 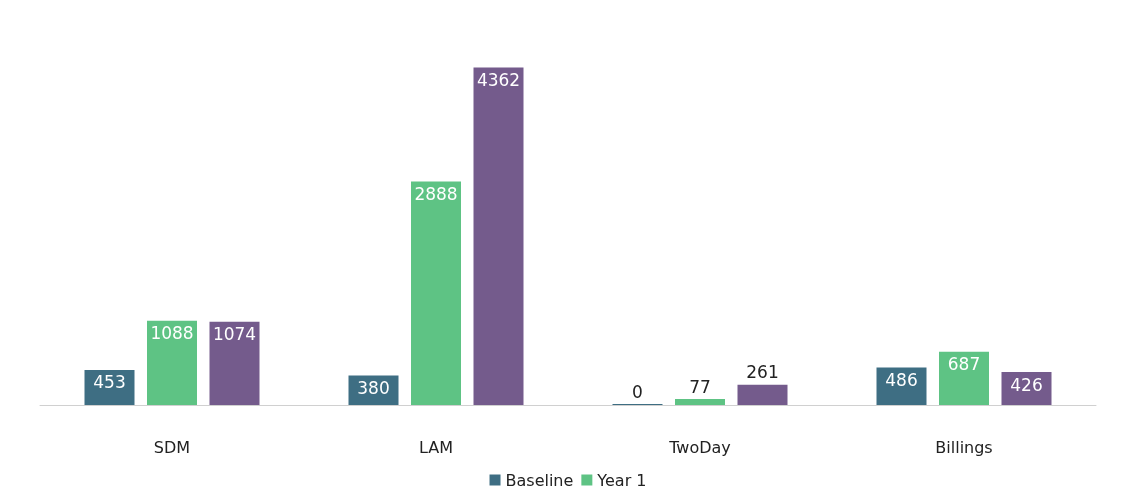 I want to click on x-tick-label: Billings, so click(x=964, y=447).